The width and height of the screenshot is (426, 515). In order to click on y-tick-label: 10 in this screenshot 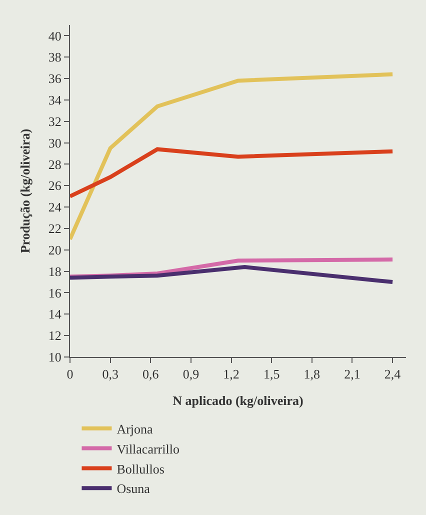, I will do `click(55, 357)`.